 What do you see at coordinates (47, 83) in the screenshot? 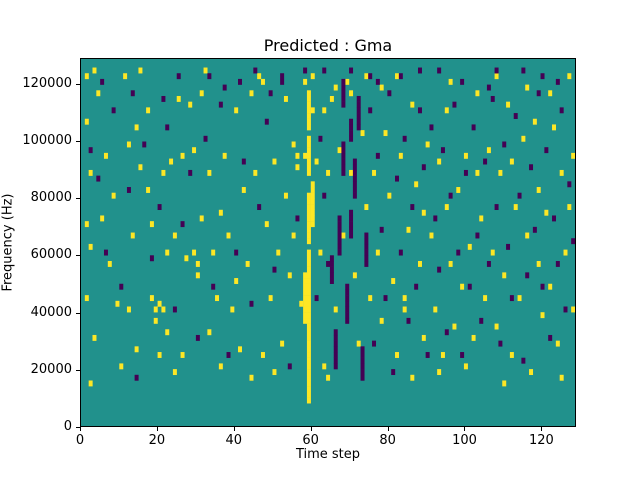
I see `y-tick-label: 120000` at bounding box center [47, 83].